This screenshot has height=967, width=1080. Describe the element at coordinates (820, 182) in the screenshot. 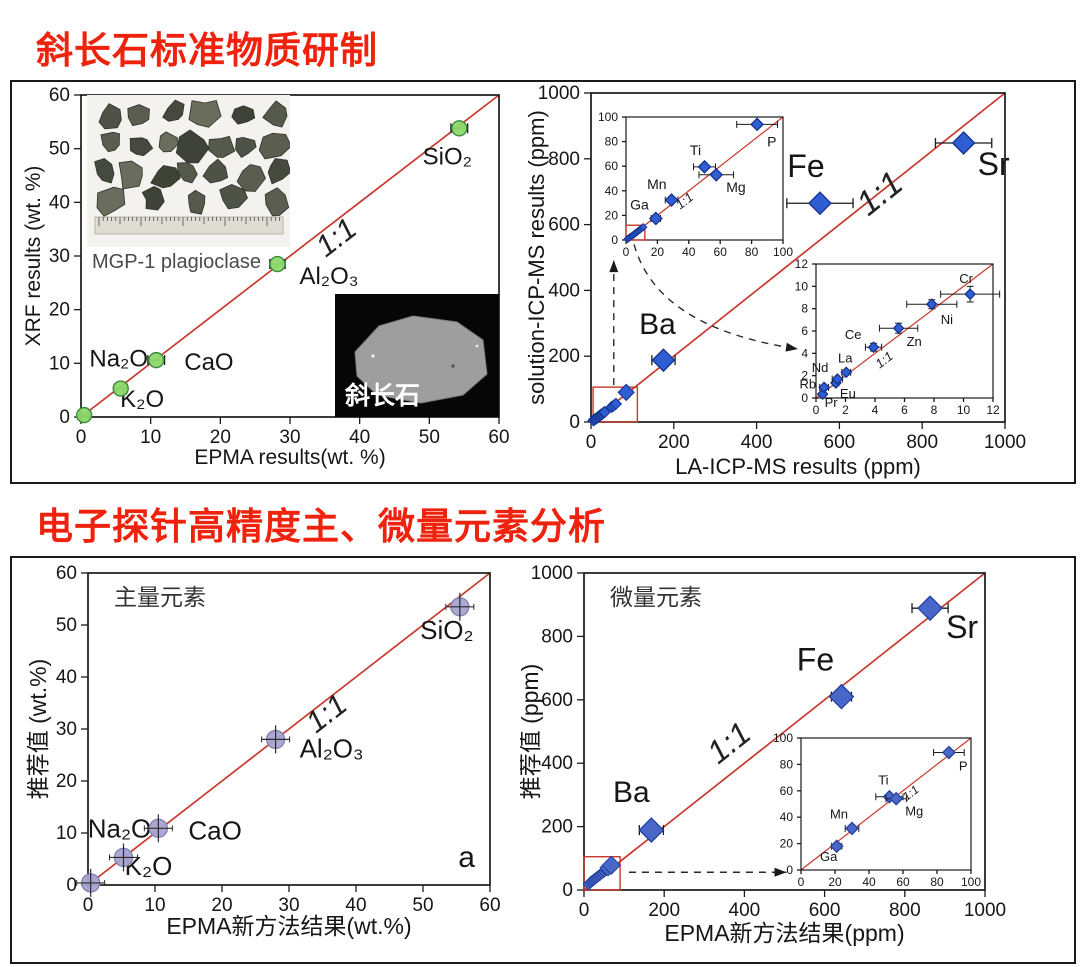

I see `point-Fe: Fe` at that location.